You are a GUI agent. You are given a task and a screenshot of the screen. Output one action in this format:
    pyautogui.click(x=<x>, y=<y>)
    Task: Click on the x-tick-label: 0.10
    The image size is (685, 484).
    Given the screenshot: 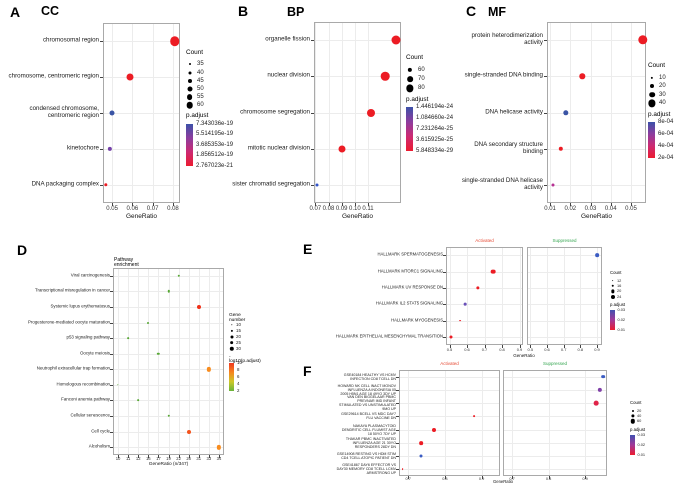 What is the action you would take?
    pyautogui.click(x=355, y=209)
    